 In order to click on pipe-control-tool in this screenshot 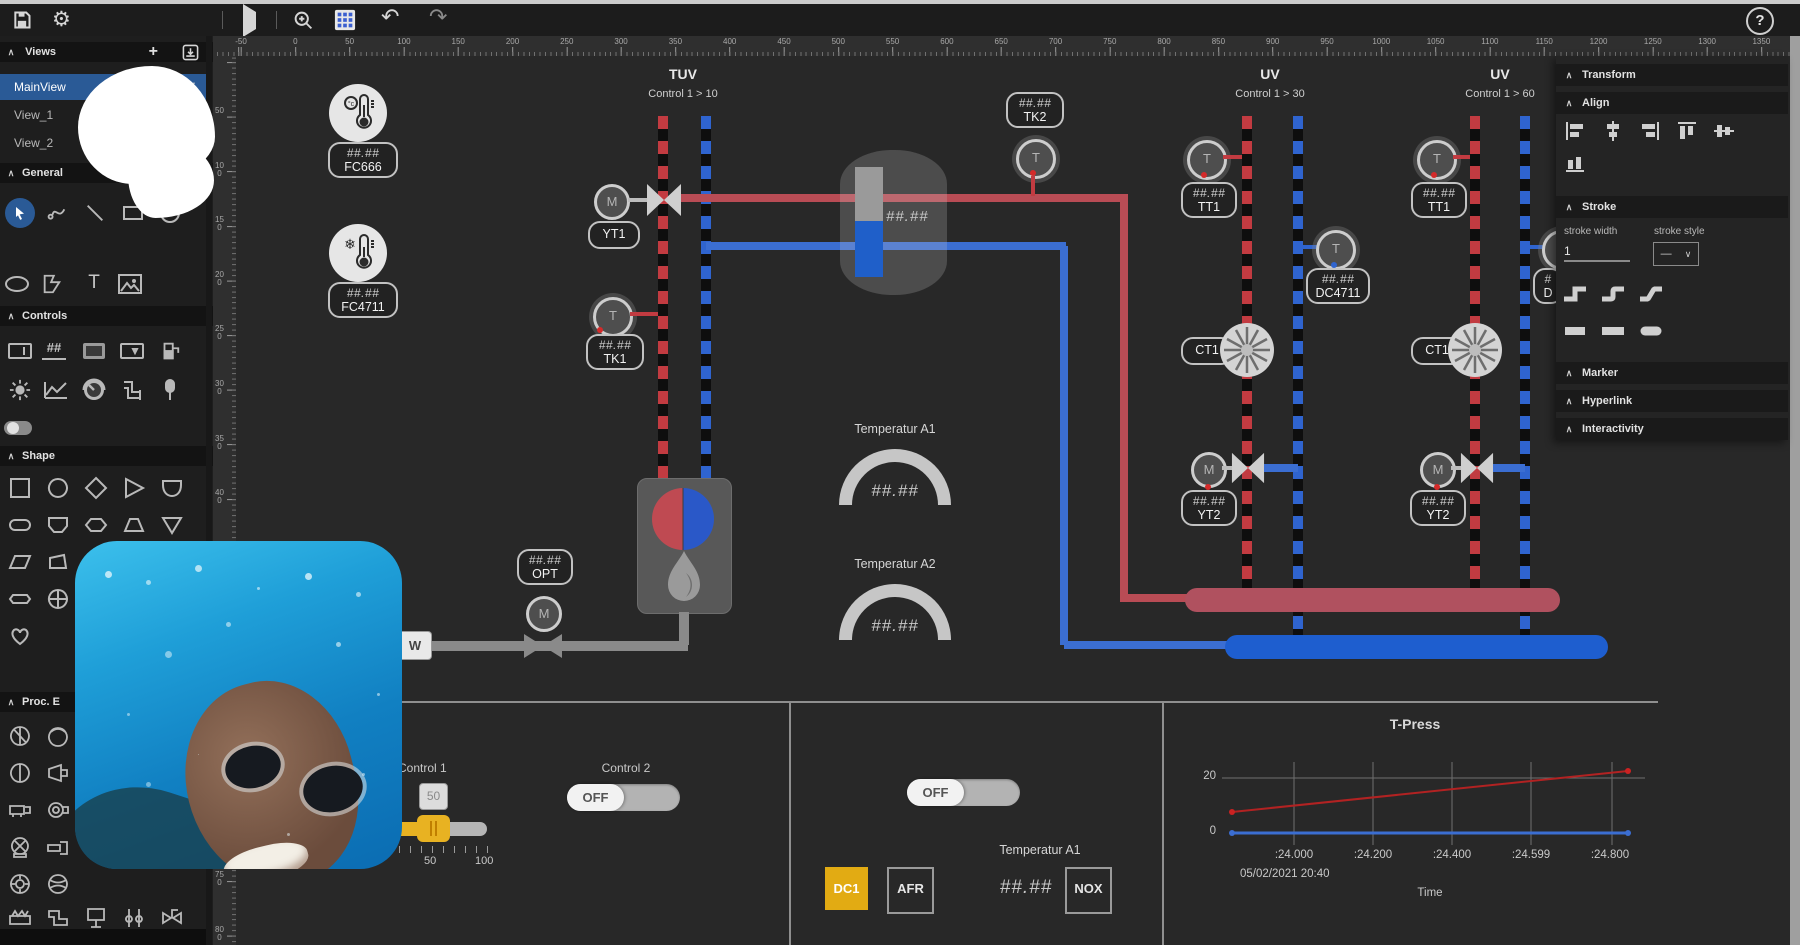, I will do `click(132, 390)`.